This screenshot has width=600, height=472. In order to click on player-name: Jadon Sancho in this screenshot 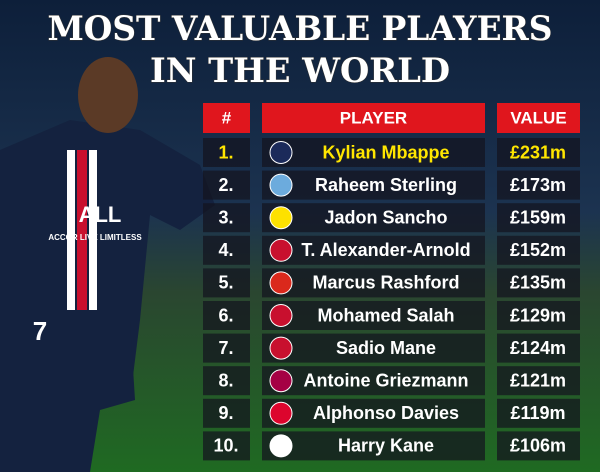, I will do `click(385, 217)`.